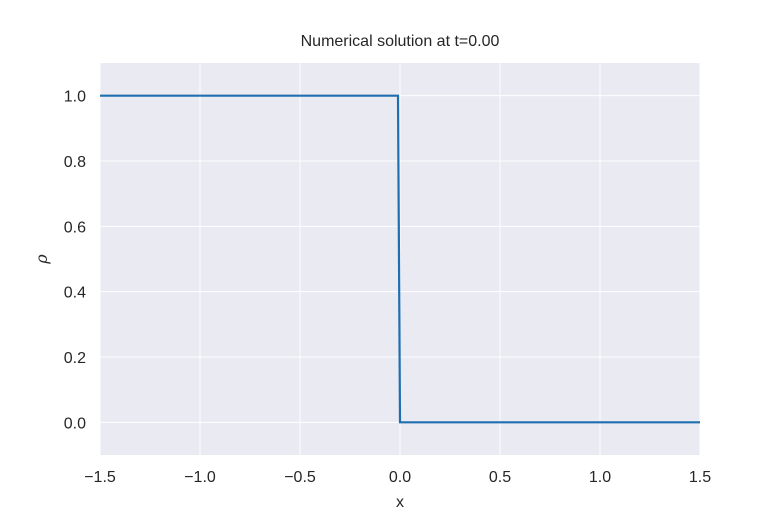  What do you see at coordinates (400, 502) in the screenshot?
I see `x-axis-label: x` at bounding box center [400, 502].